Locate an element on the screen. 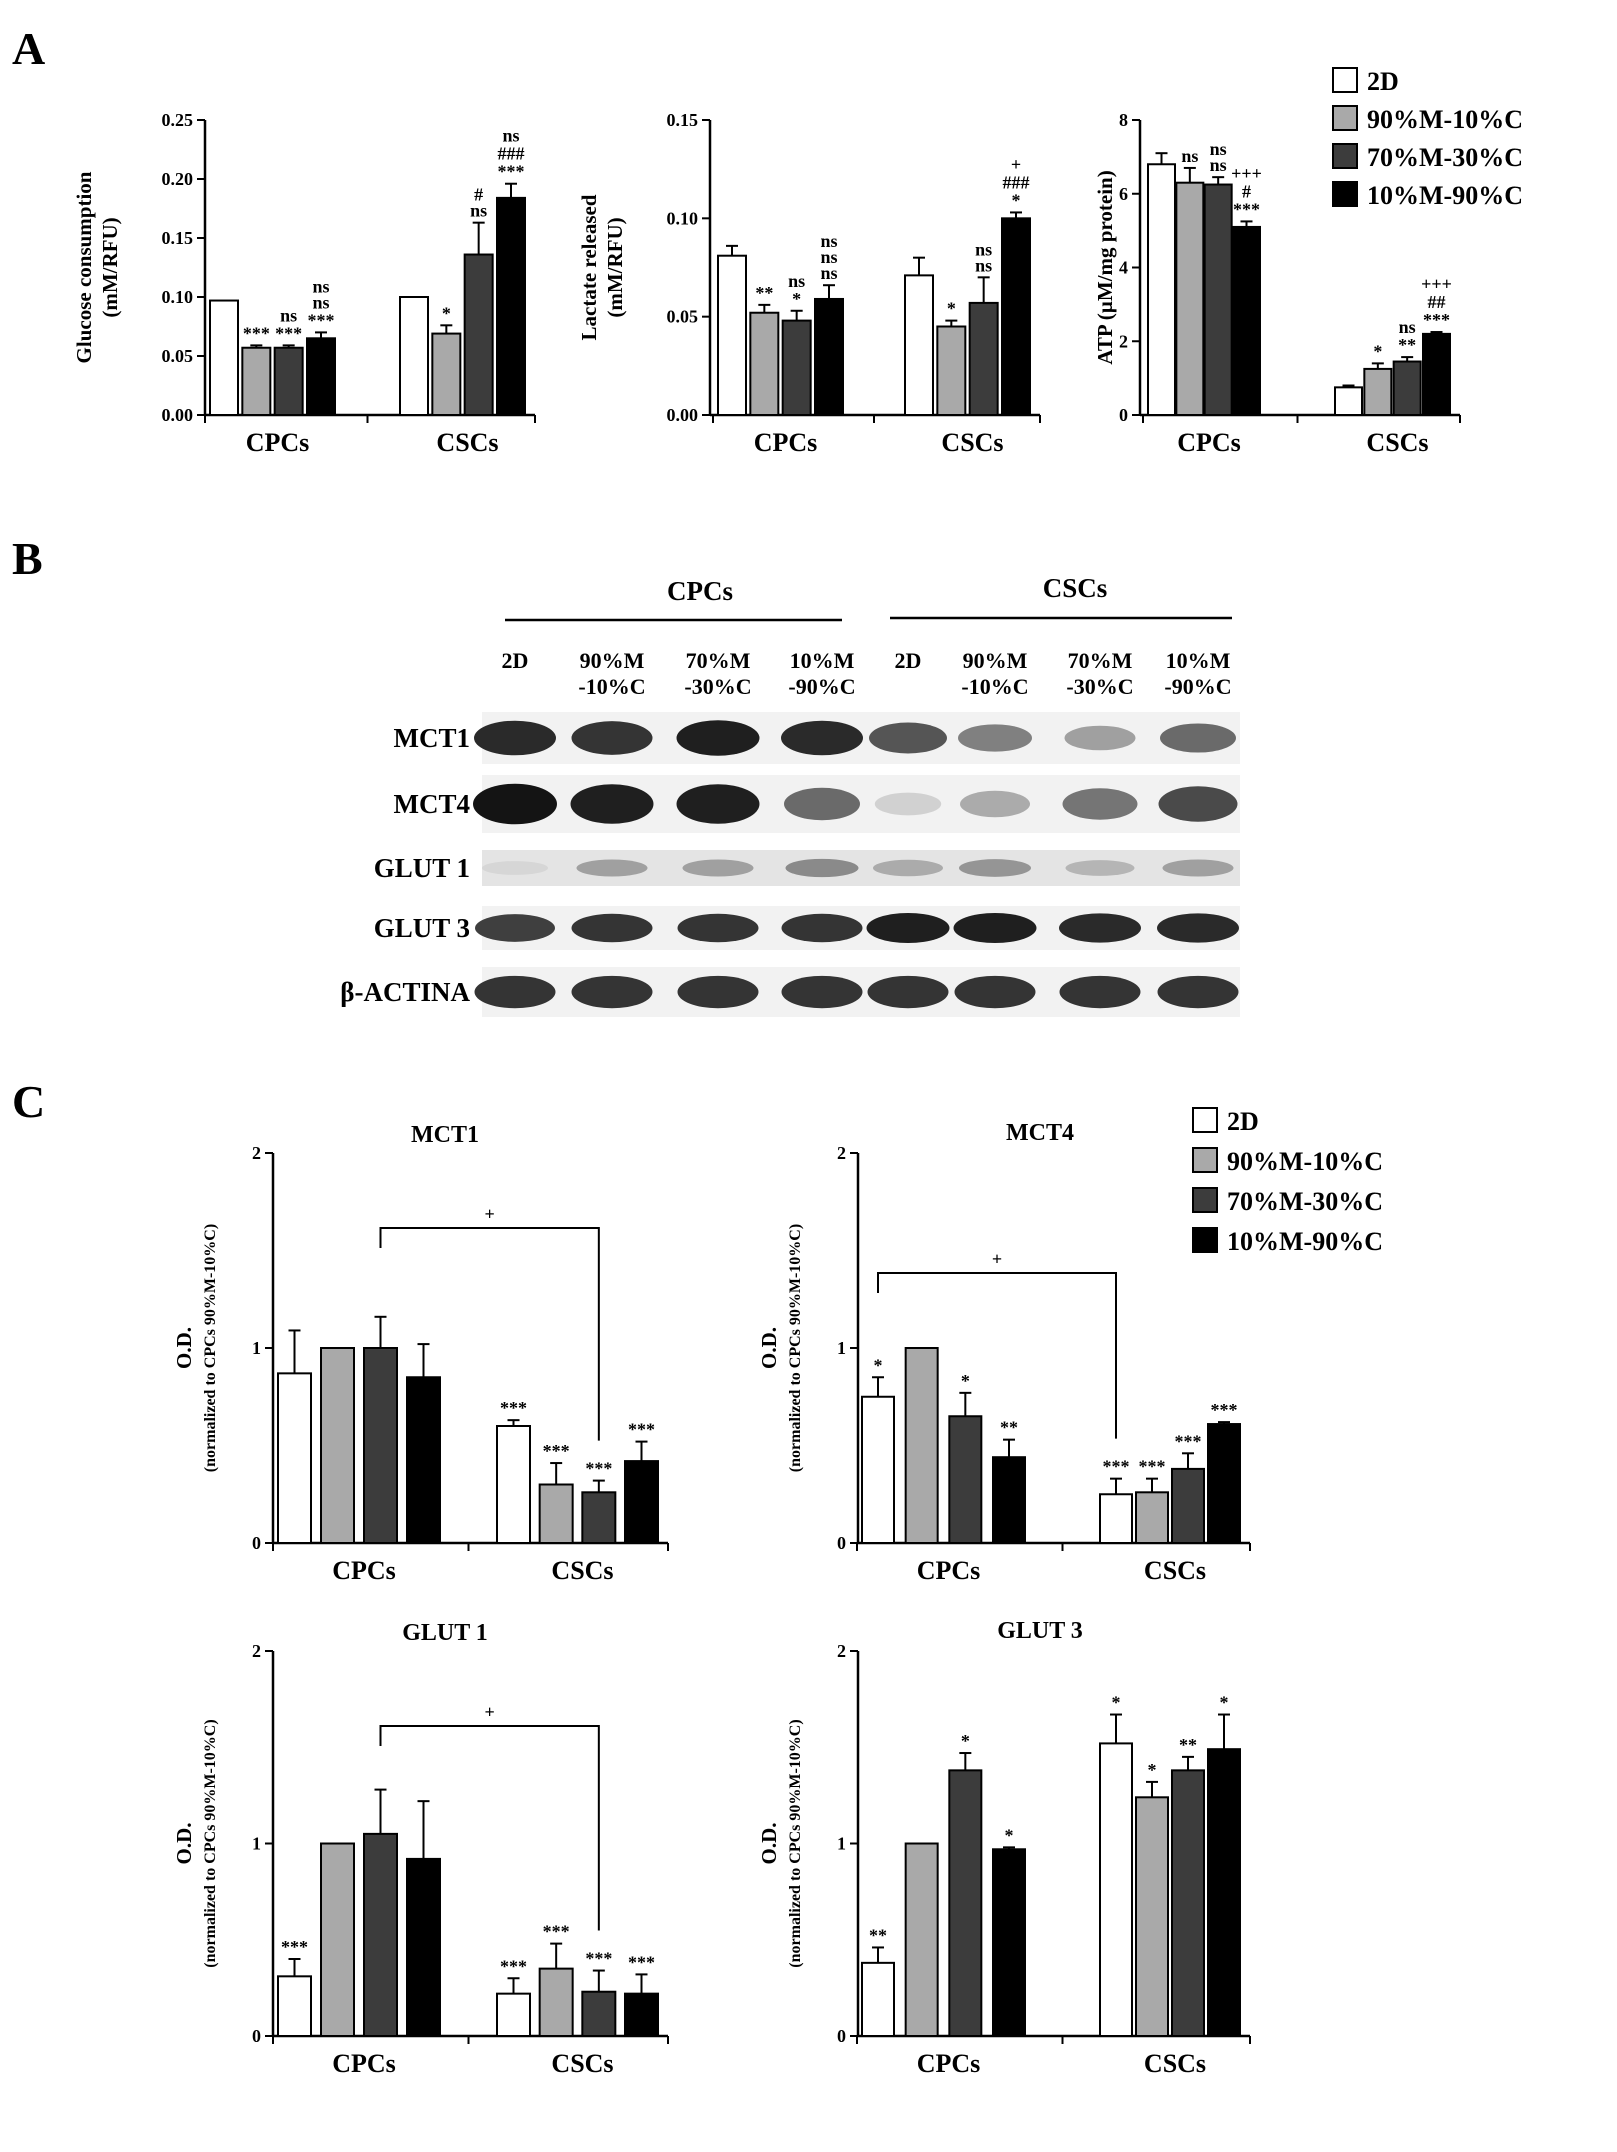 The height and width of the screenshot is (2152, 1617). y-tick-label: 0.25 is located at coordinates (178, 120).